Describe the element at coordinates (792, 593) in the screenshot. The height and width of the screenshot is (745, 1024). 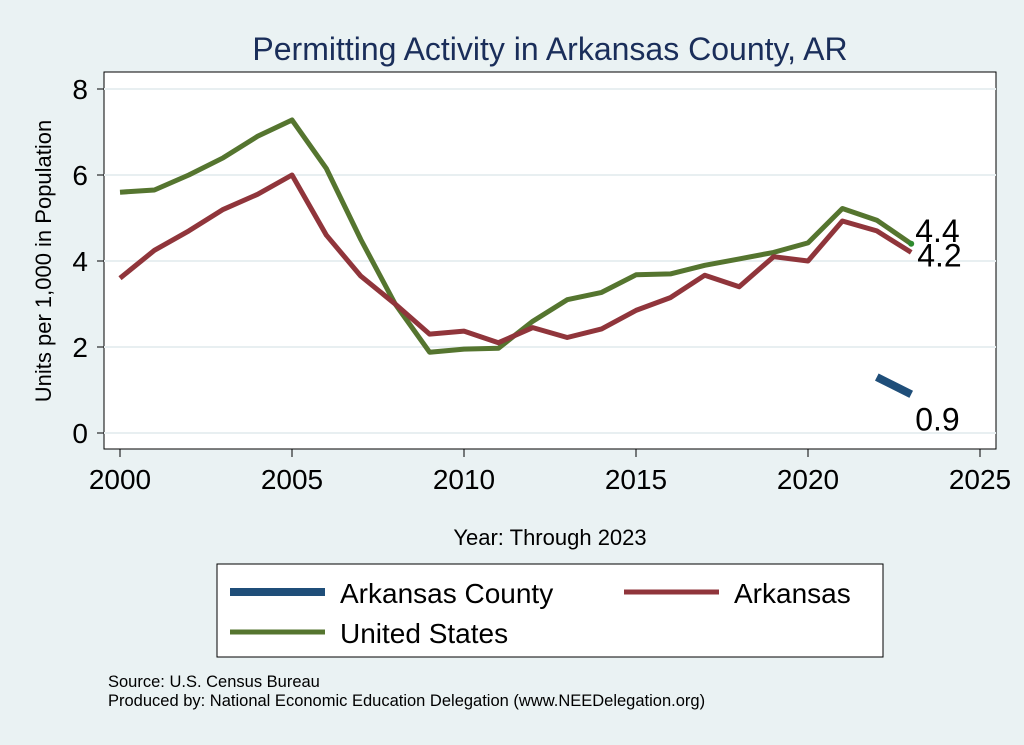
I see `legend-label-arkansas: Arkansas` at that location.